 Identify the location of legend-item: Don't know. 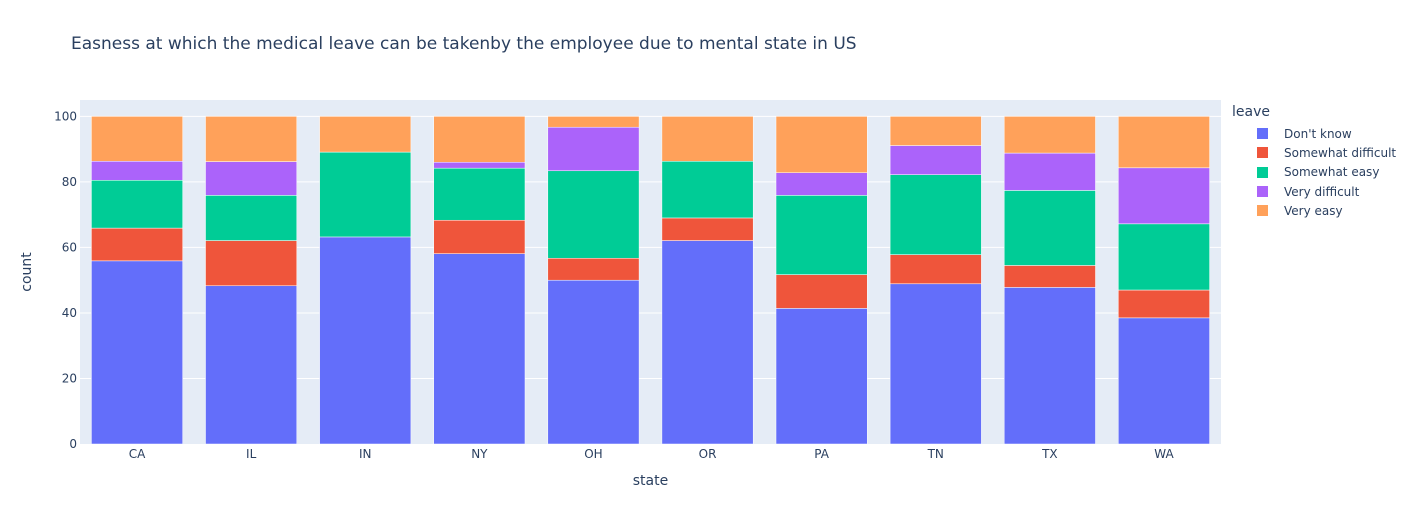
(1314, 133).